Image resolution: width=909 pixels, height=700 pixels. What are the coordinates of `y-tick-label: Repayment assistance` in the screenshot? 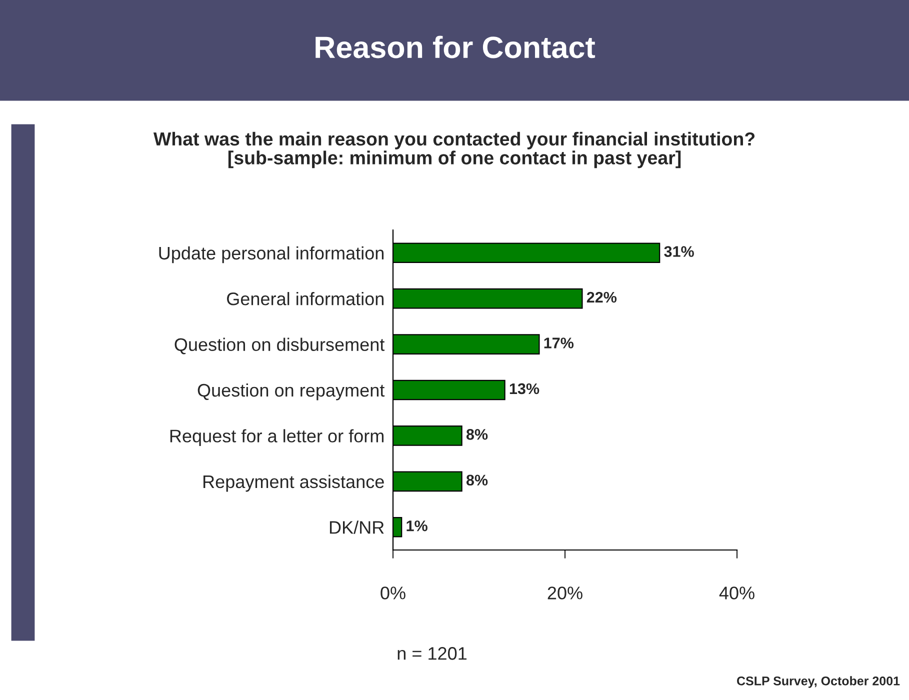 It's located at (294, 483).